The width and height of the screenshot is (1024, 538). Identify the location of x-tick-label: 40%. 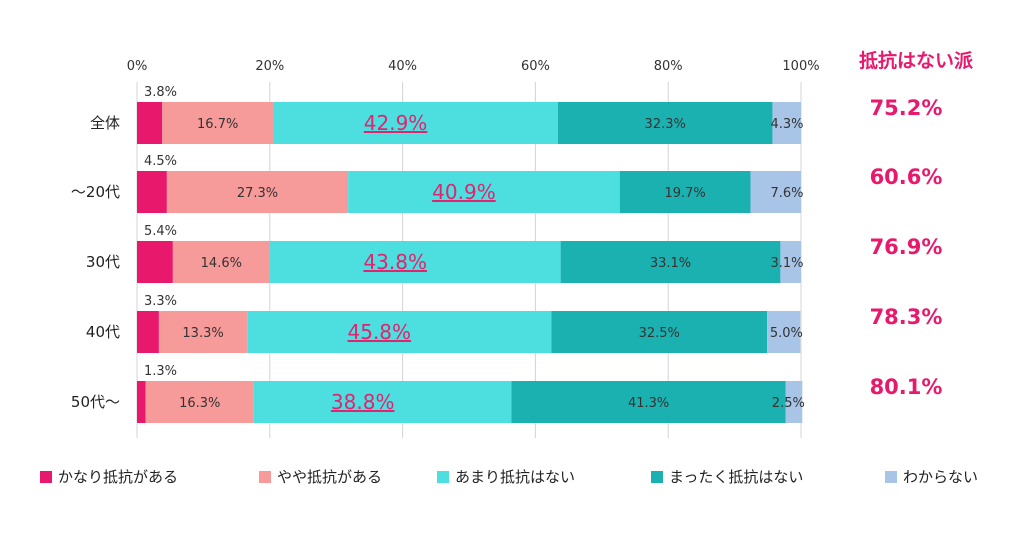
(402, 66).